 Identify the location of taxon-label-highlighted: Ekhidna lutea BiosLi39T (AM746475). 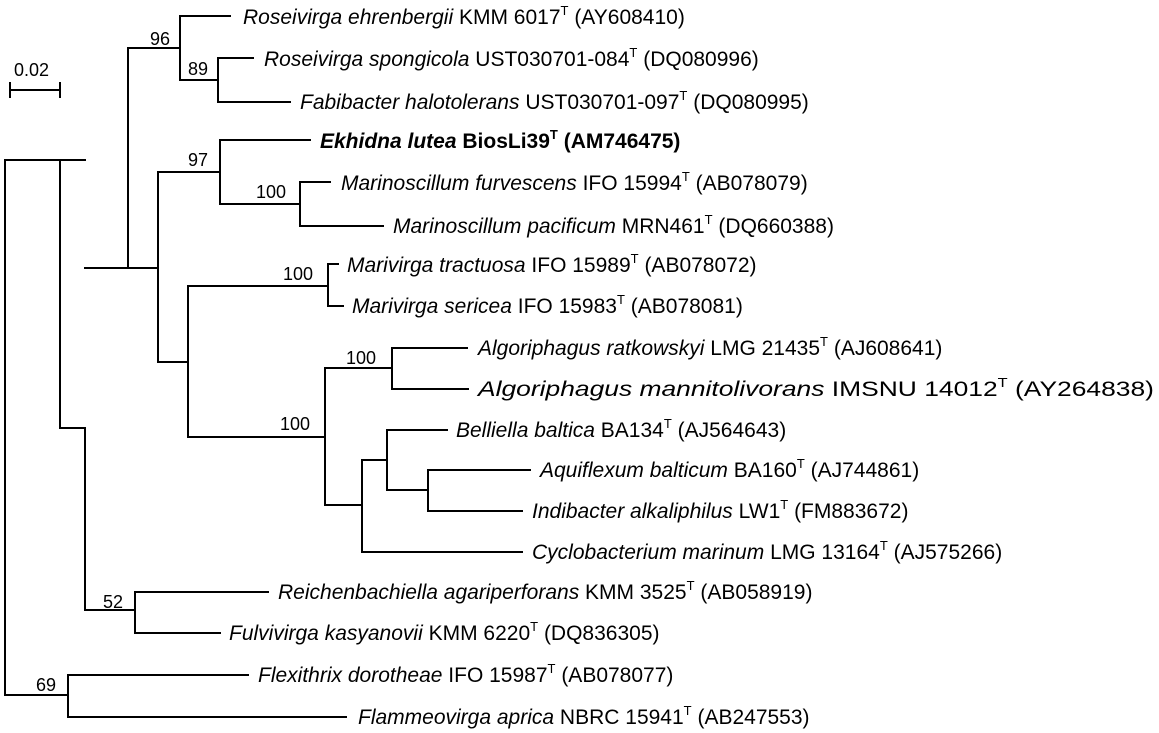
(500, 140).